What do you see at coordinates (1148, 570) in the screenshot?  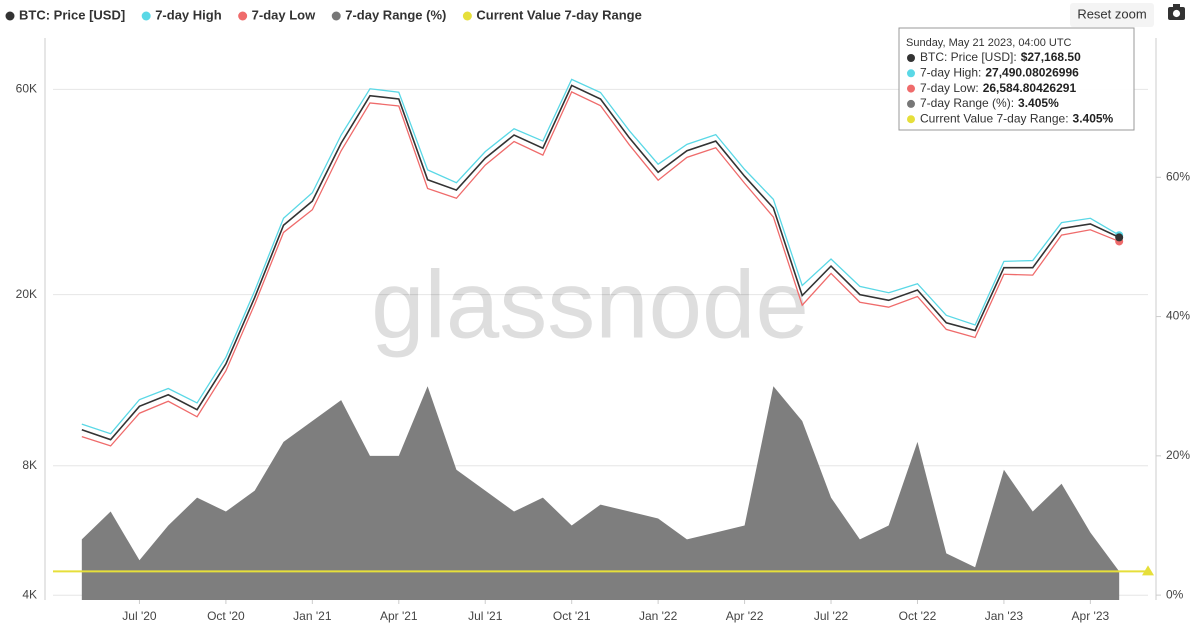 I see `current-range-marker` at bounding box center [1148, 570].